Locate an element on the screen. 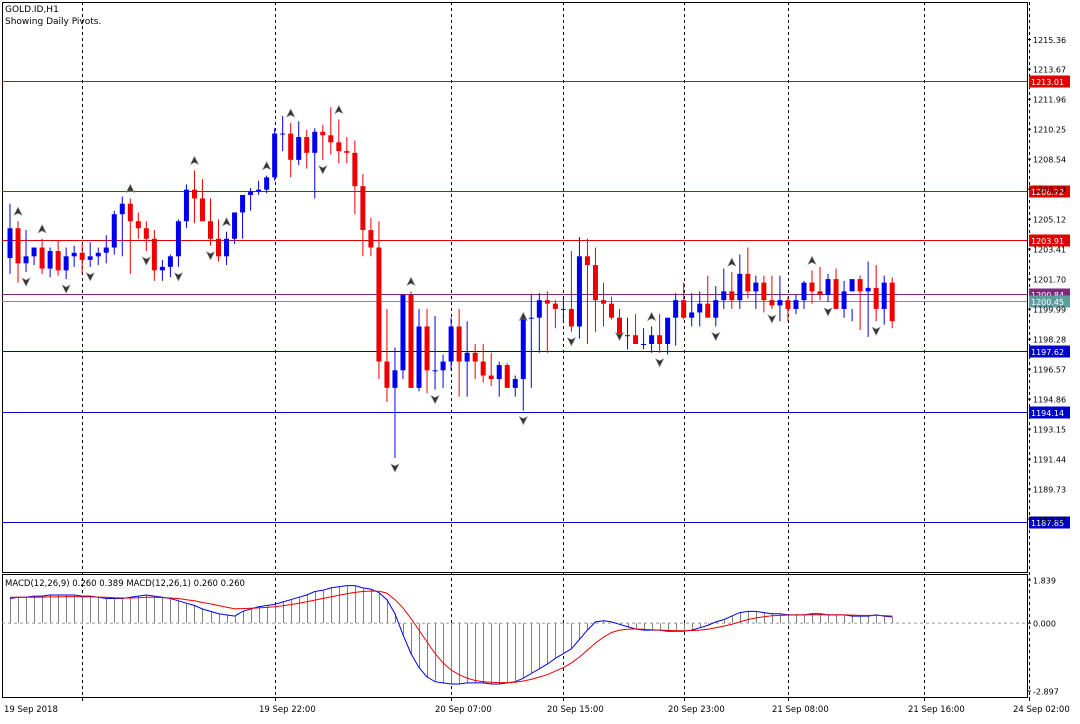  price-axis-label: 1203.41 is located at coordinates (1049, 250).